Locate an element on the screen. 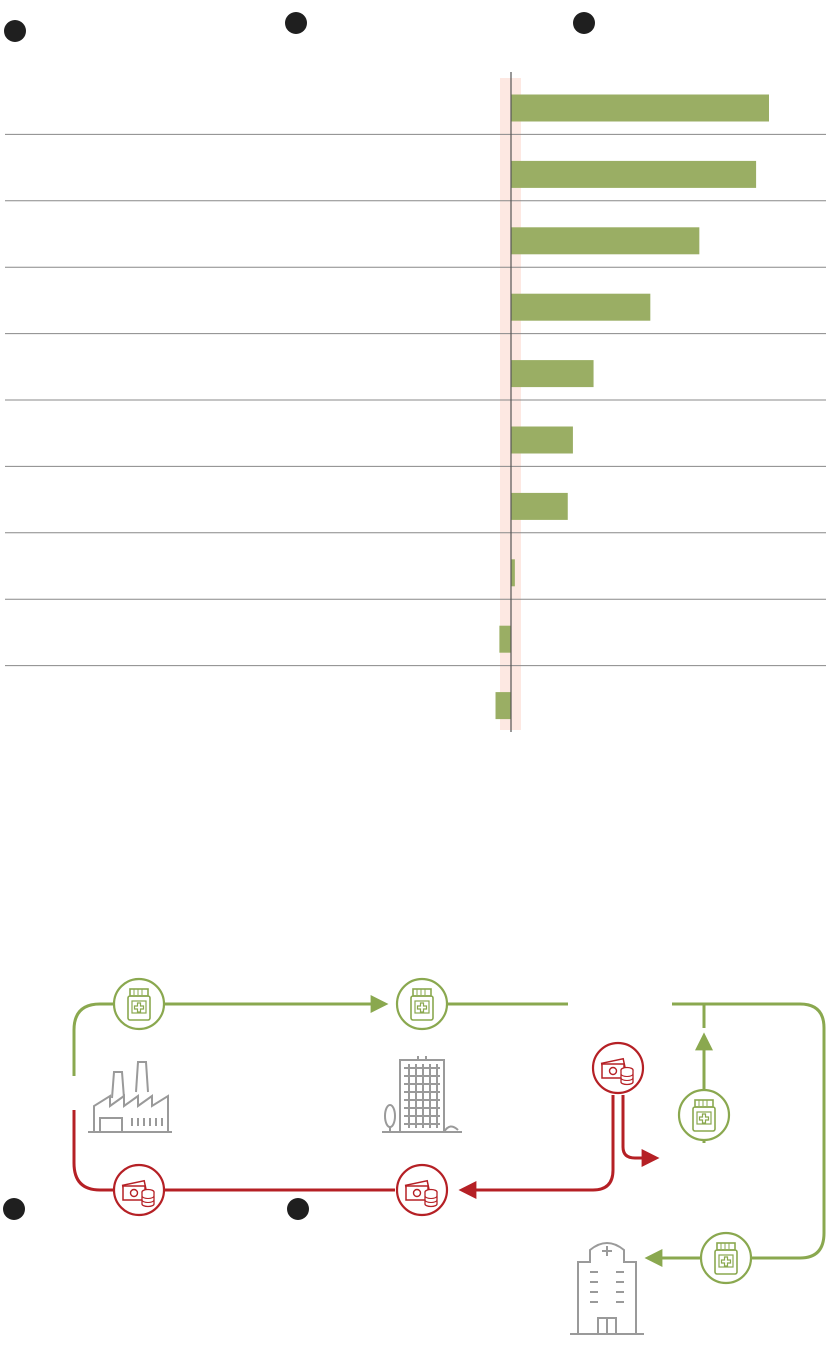  office-building-icon is located at coordinates (422, 1094).